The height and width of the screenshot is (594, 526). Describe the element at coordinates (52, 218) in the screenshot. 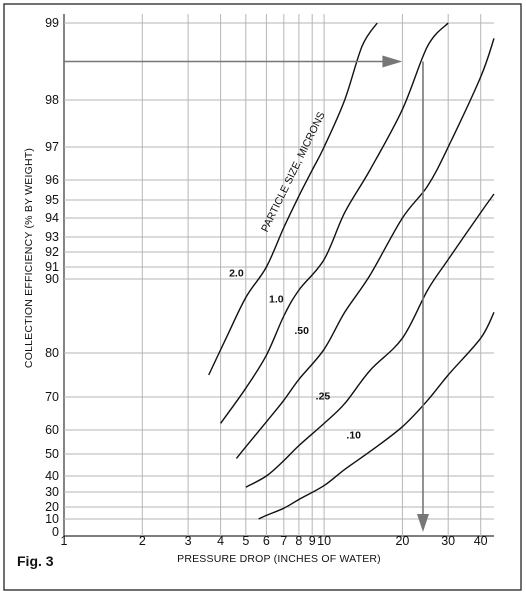

I see `y-tick-94: 94` at that location.